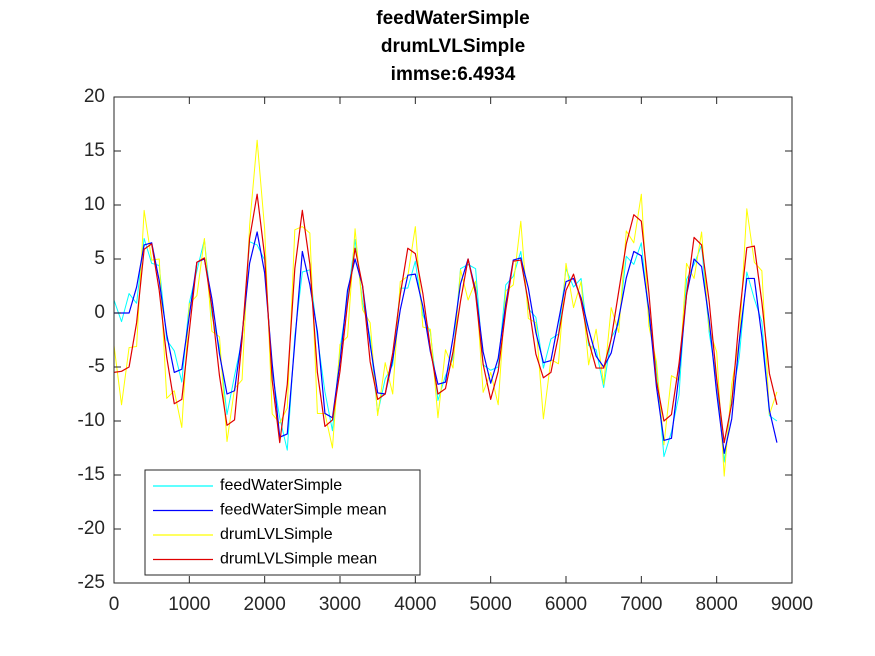  What do you see at coordinates (415, 604) in the screenshot?
I see `x-tick-label: 4000` at bounding box center [415, 604].